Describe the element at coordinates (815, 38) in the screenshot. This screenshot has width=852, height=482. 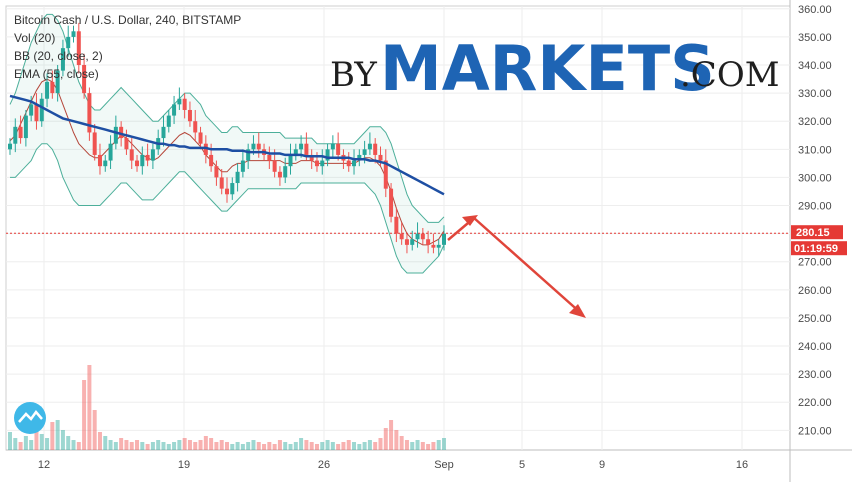
I see `y-tick-label: 350.00` at that location.